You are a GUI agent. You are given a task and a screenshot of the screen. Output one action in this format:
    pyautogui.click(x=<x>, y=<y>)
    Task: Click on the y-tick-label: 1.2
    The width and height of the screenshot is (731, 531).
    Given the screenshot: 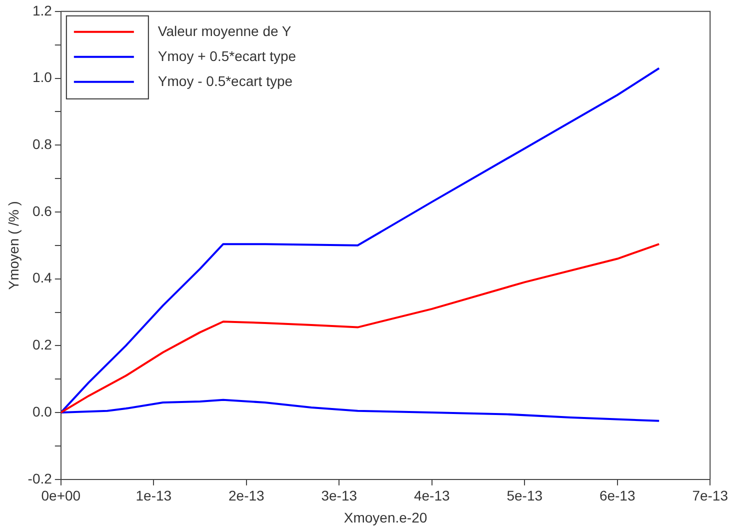 What is the action you would take?
    pyautogui.click(x=42, y=10)
    